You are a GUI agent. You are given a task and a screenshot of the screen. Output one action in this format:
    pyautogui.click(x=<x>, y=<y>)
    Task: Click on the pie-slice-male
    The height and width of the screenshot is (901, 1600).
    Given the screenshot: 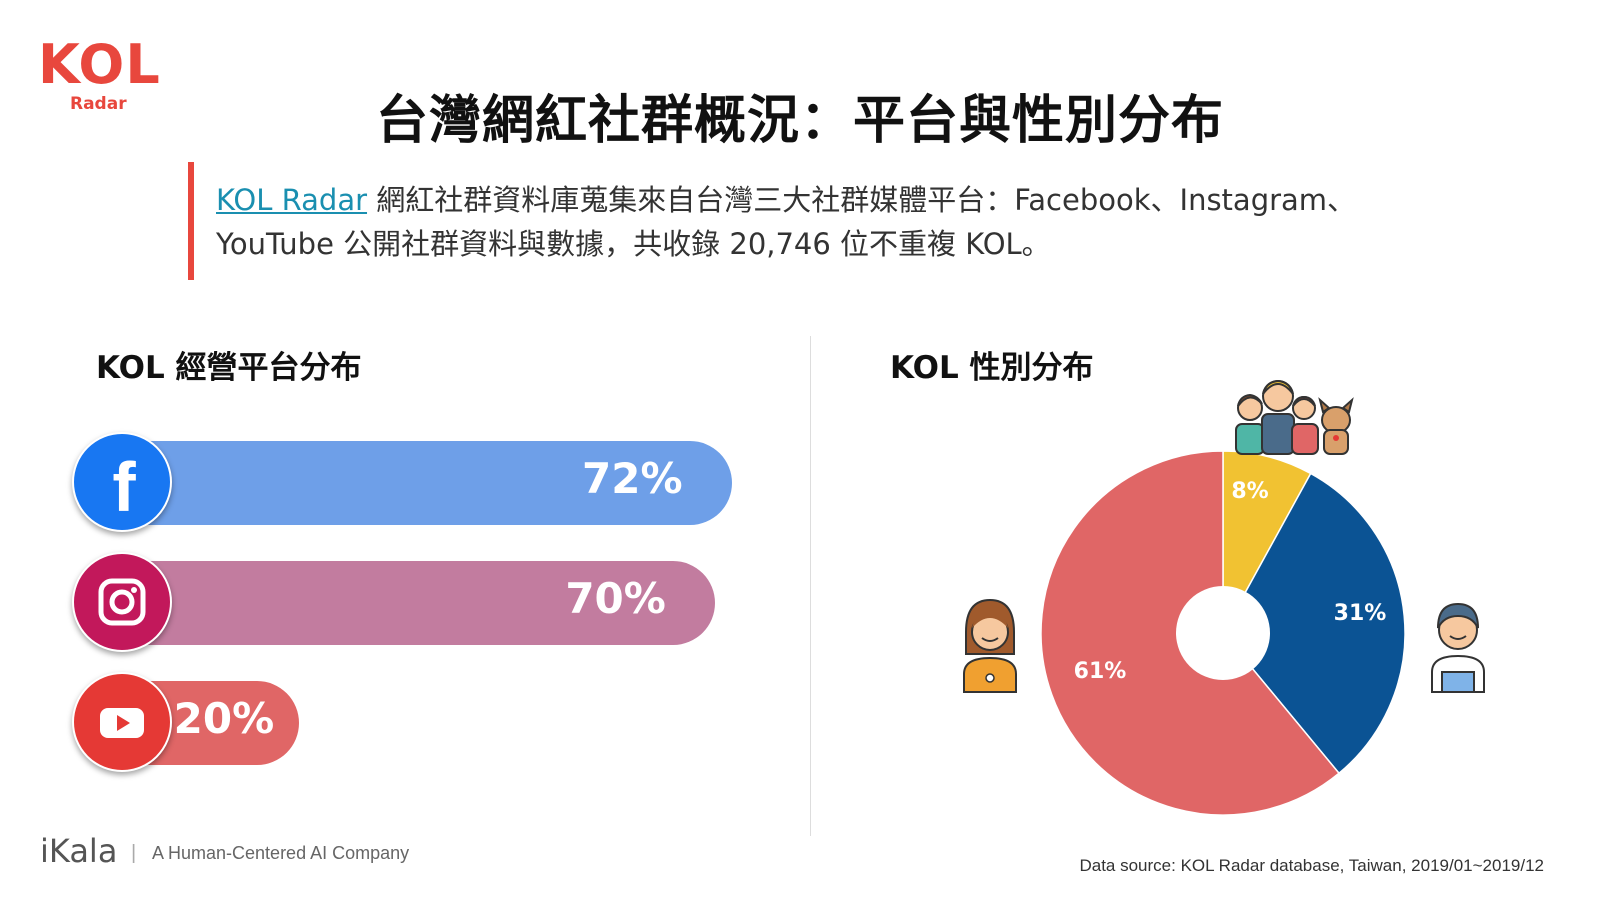 What is the action you would take?
    pyautogui.click(x=1314, y=623)
    